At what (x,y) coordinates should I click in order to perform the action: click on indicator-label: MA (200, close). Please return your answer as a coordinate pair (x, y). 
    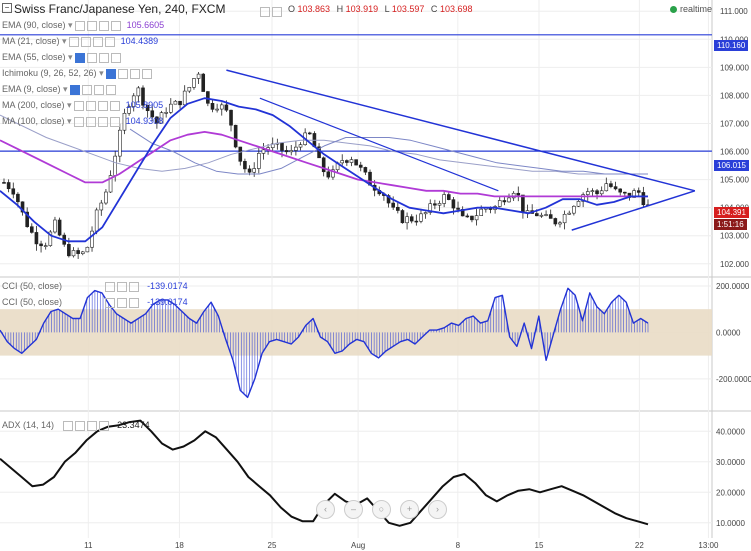
    Looking at the image, I should click on (33, 105).